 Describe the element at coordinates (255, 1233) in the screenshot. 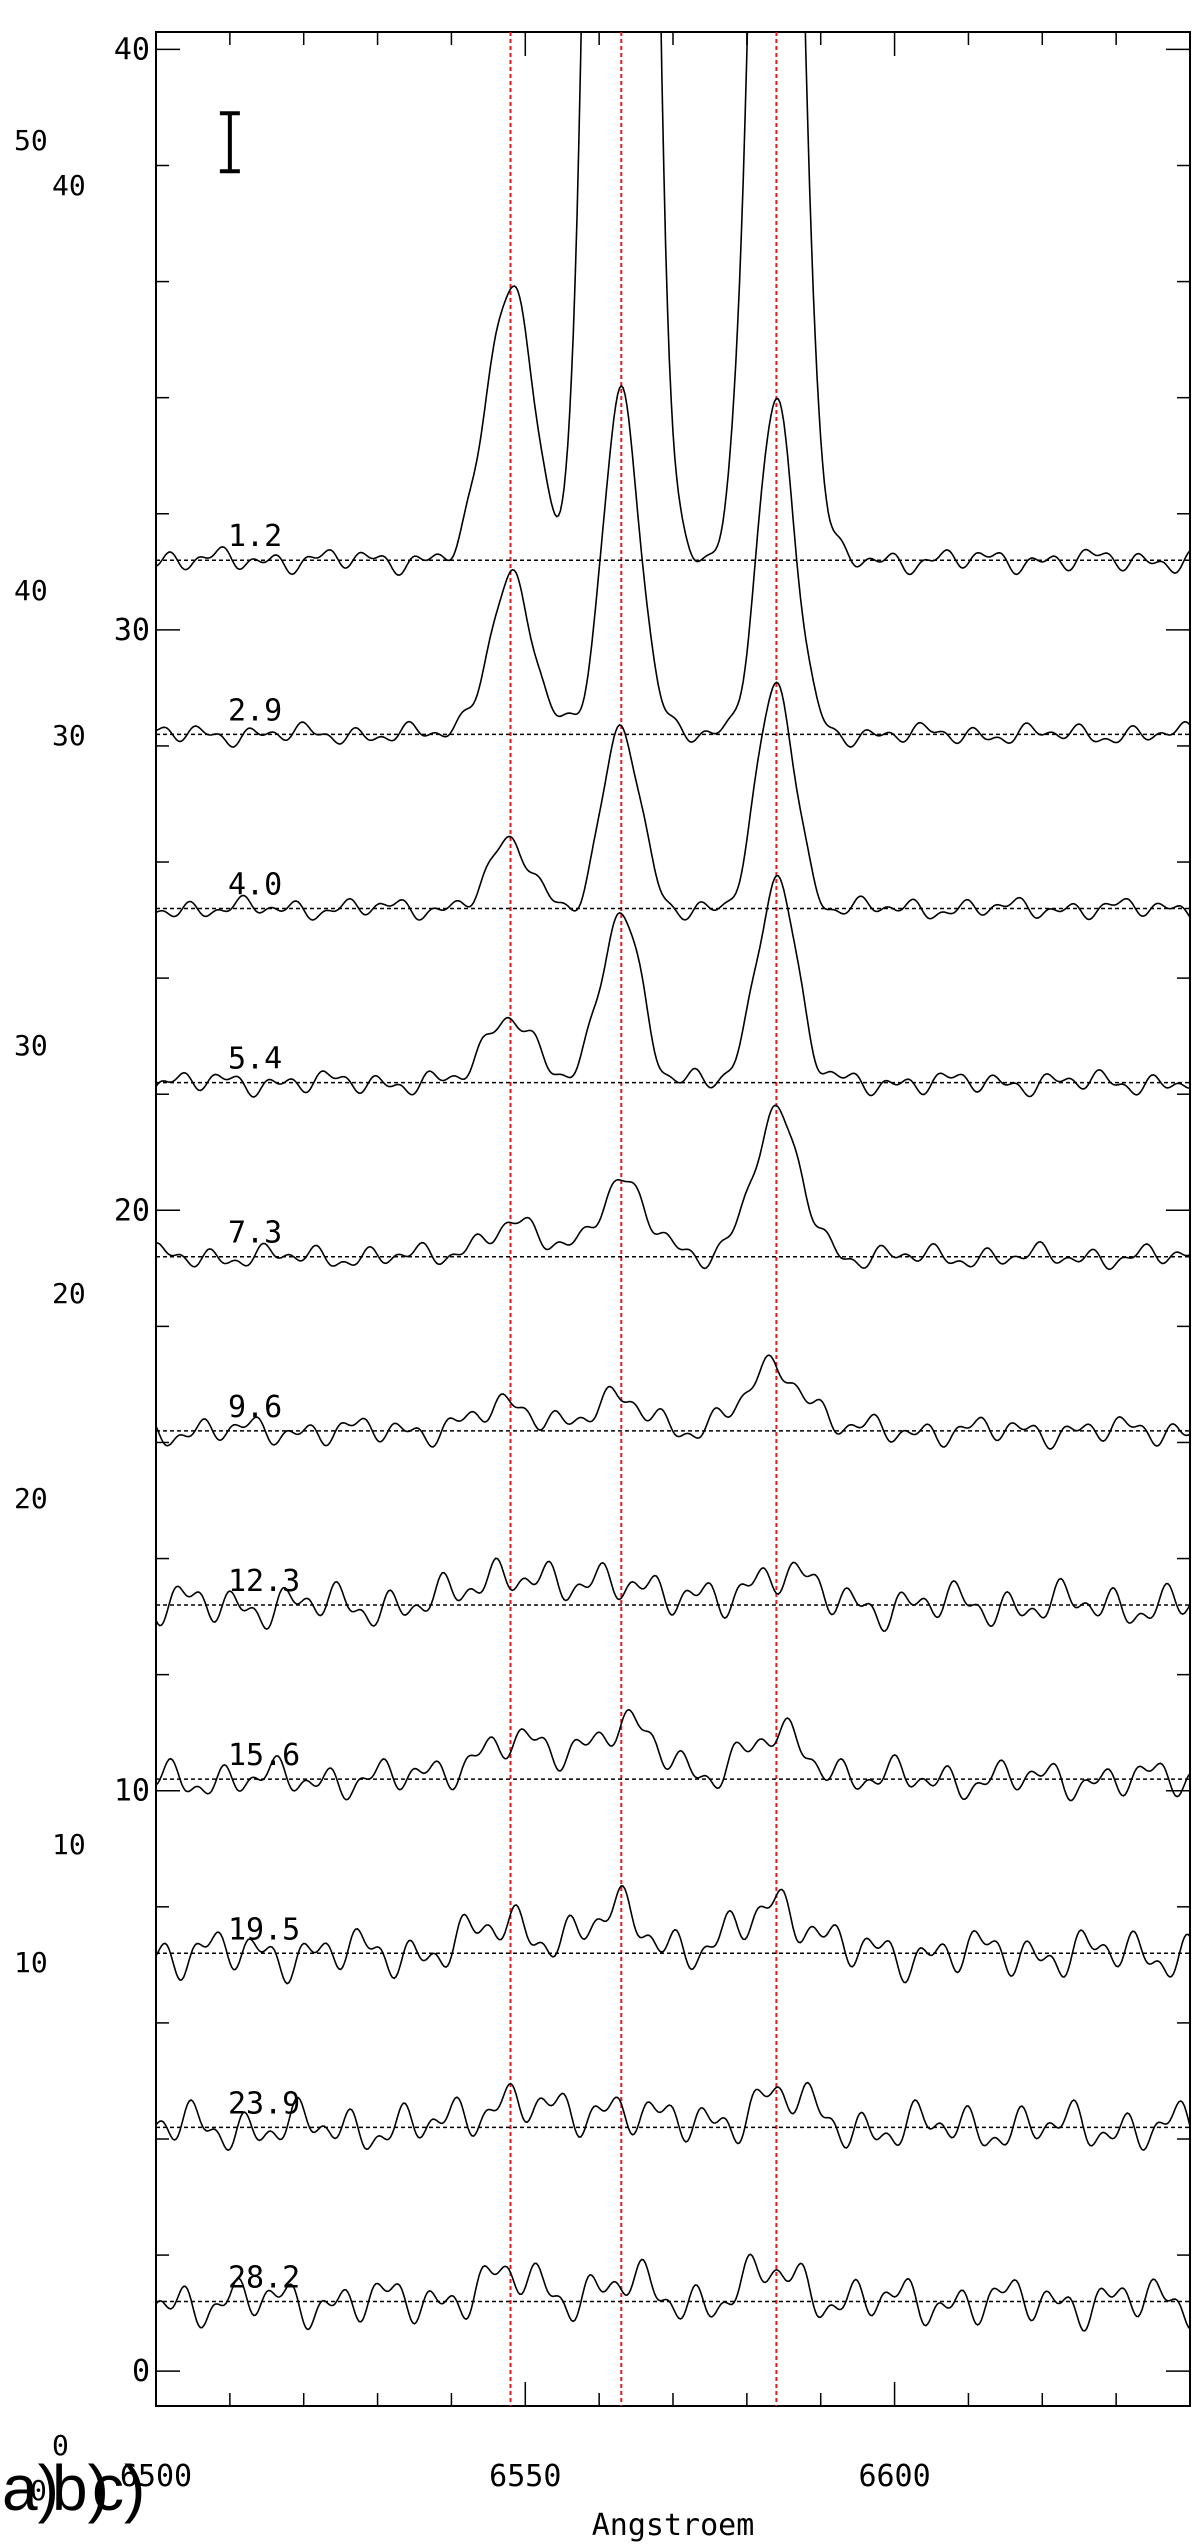

I see `series-label: 7.3` at that location.